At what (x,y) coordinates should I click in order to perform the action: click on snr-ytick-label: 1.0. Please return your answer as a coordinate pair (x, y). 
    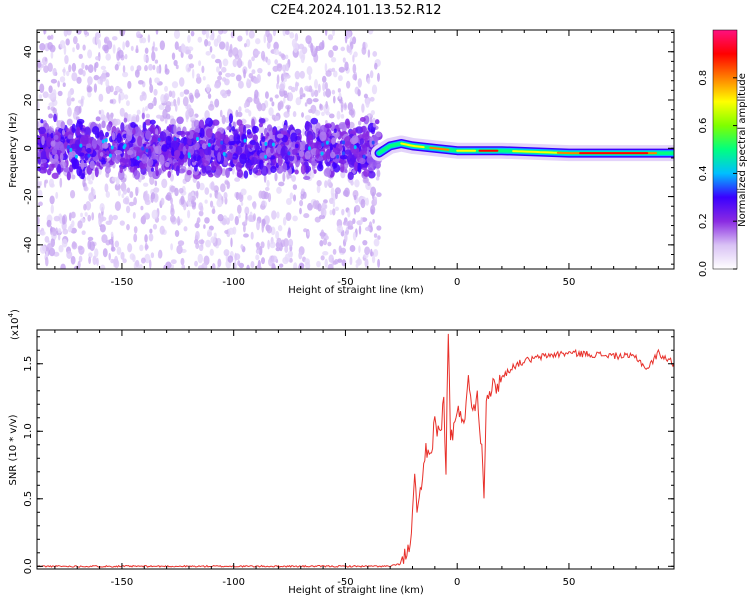
    Looking at the image, I should click on (28, 431).